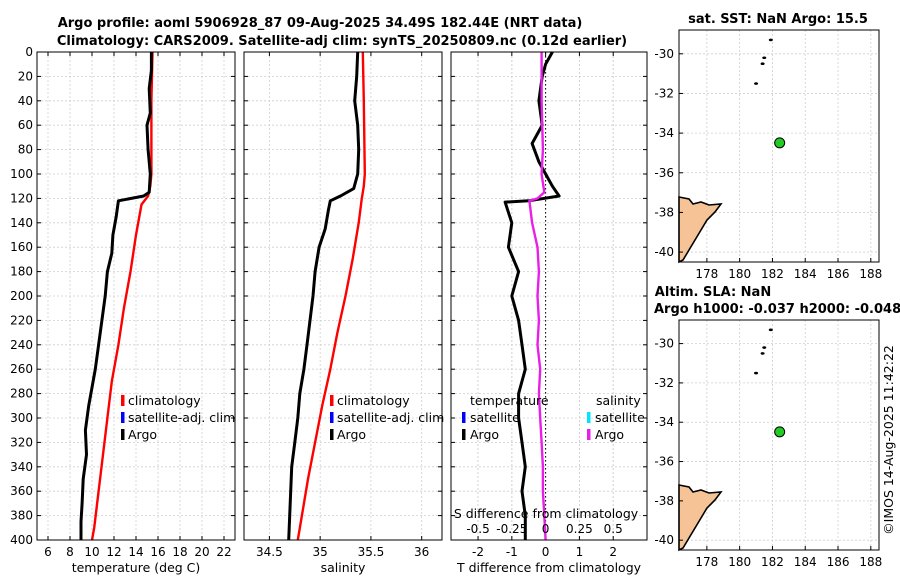  What do you see at coordinates (136, 567) in the screenshot?
I see `x-axis-label: temperature (deg C)` at bounding box center [136, 567].